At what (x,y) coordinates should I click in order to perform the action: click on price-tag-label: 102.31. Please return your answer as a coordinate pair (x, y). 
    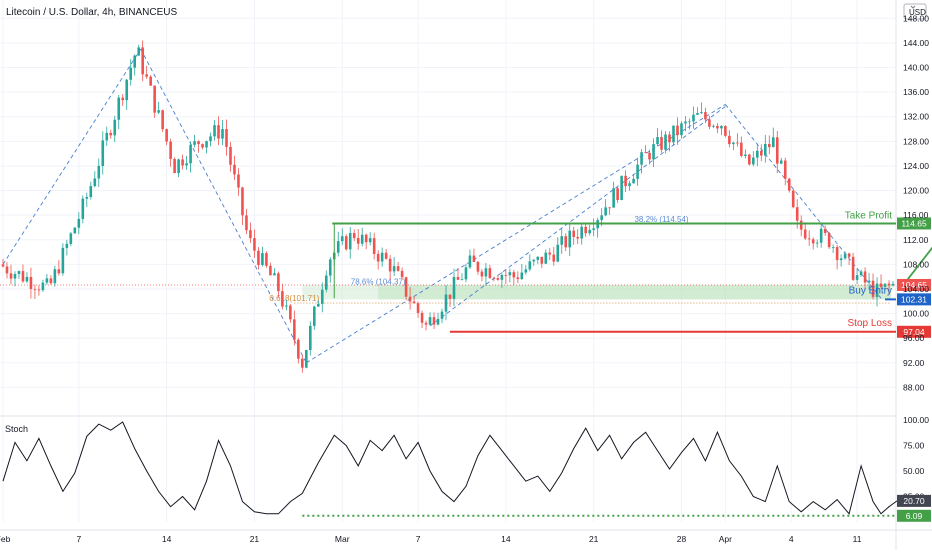
    Looking at the image, I should click on (914, 299).